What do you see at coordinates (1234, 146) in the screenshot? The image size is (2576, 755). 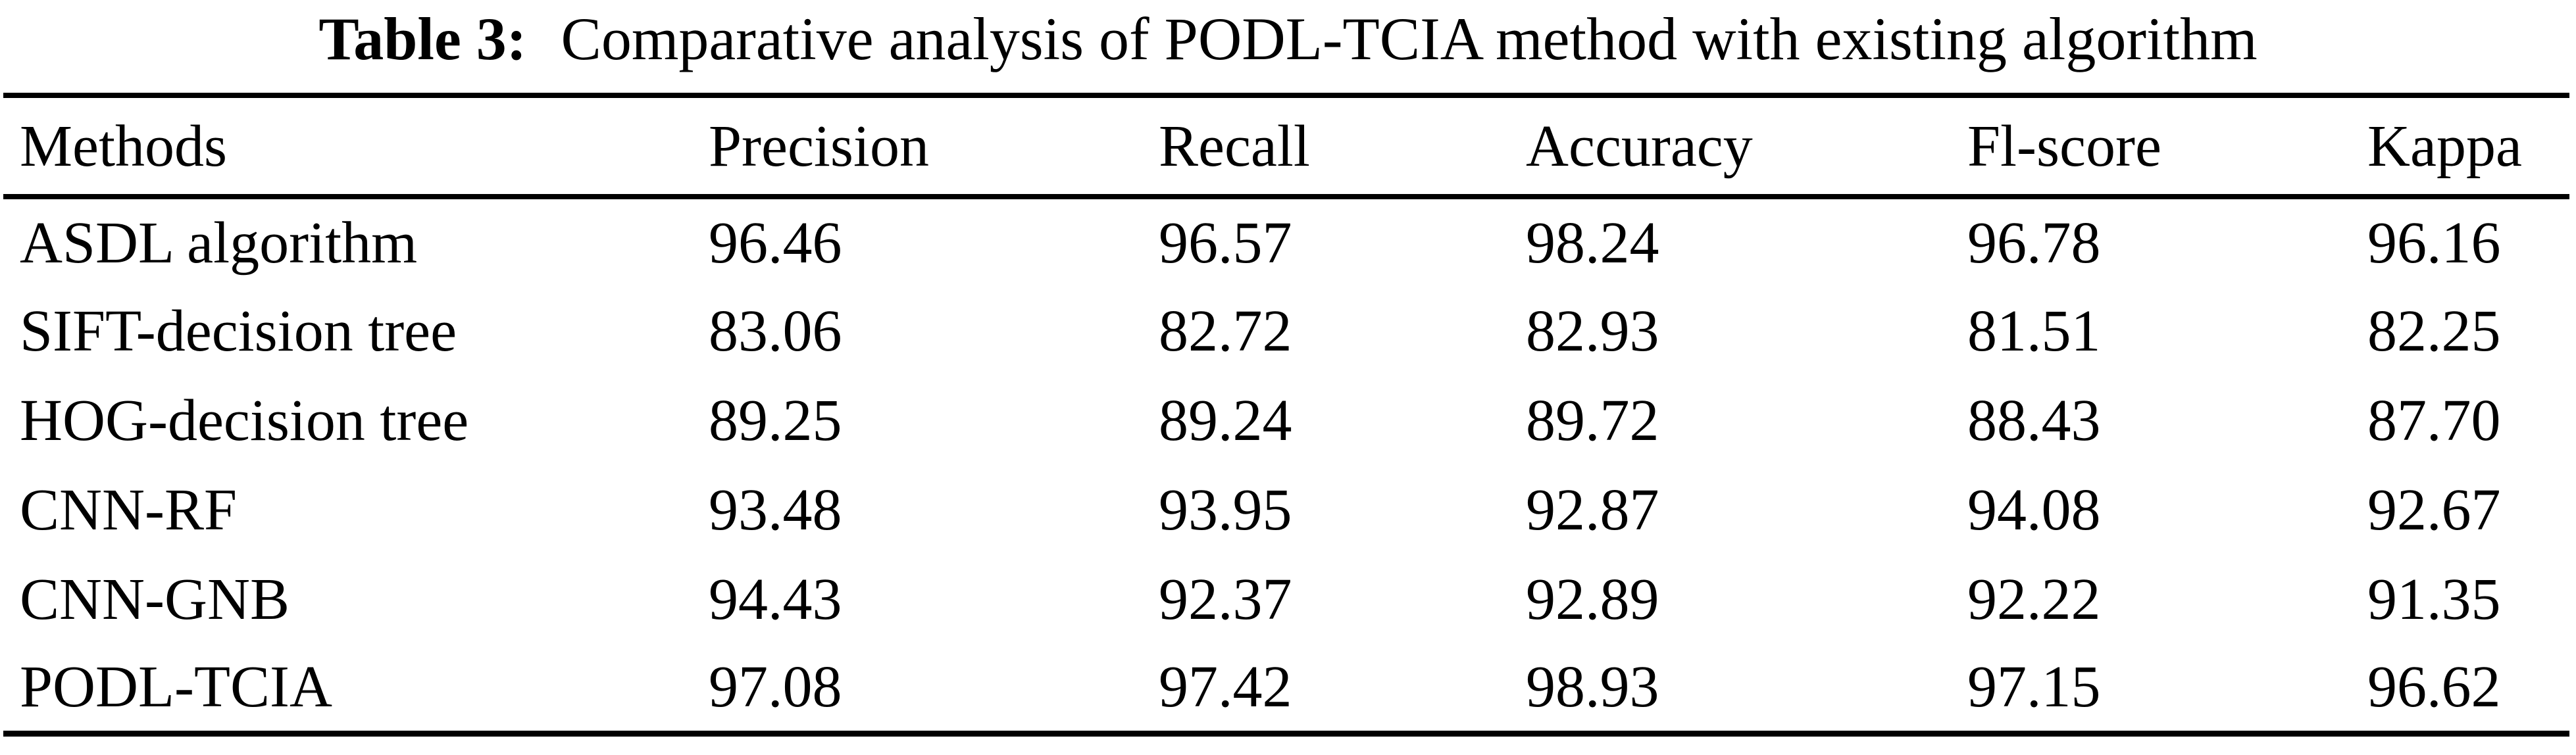 I see `column-header-recall: Recall` at bounding box center [1234, 146].